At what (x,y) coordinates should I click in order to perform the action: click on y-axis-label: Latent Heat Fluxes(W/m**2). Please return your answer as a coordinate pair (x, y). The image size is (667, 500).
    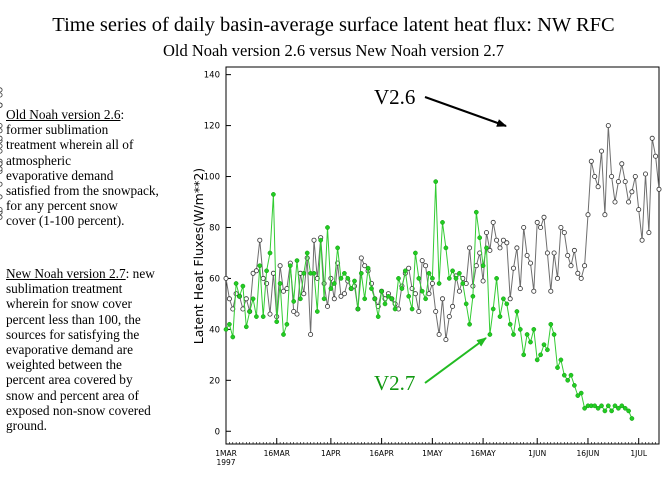
    Looking at the image, I should click on (198, 256).